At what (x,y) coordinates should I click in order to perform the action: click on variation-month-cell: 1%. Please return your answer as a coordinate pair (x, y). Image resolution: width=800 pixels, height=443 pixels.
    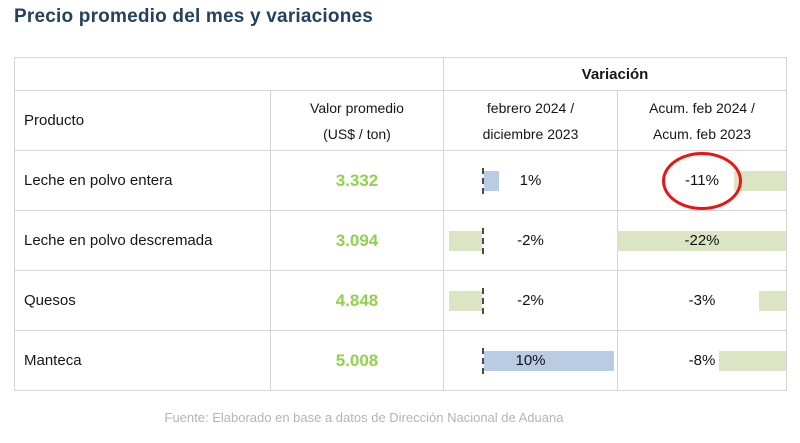
    Looking at the image, I should click on (531, 181).